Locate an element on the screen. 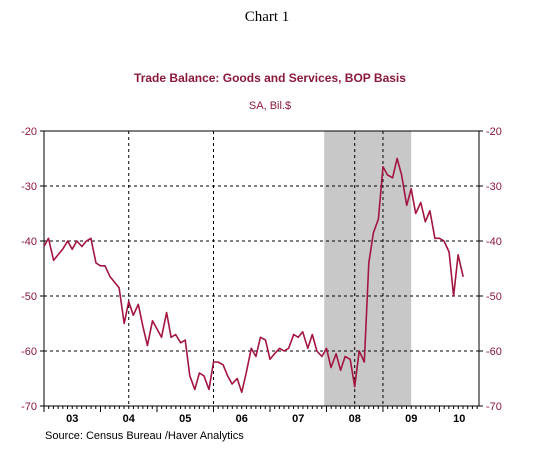  x-tick-label: 04 is located at coordinates (129, 419).